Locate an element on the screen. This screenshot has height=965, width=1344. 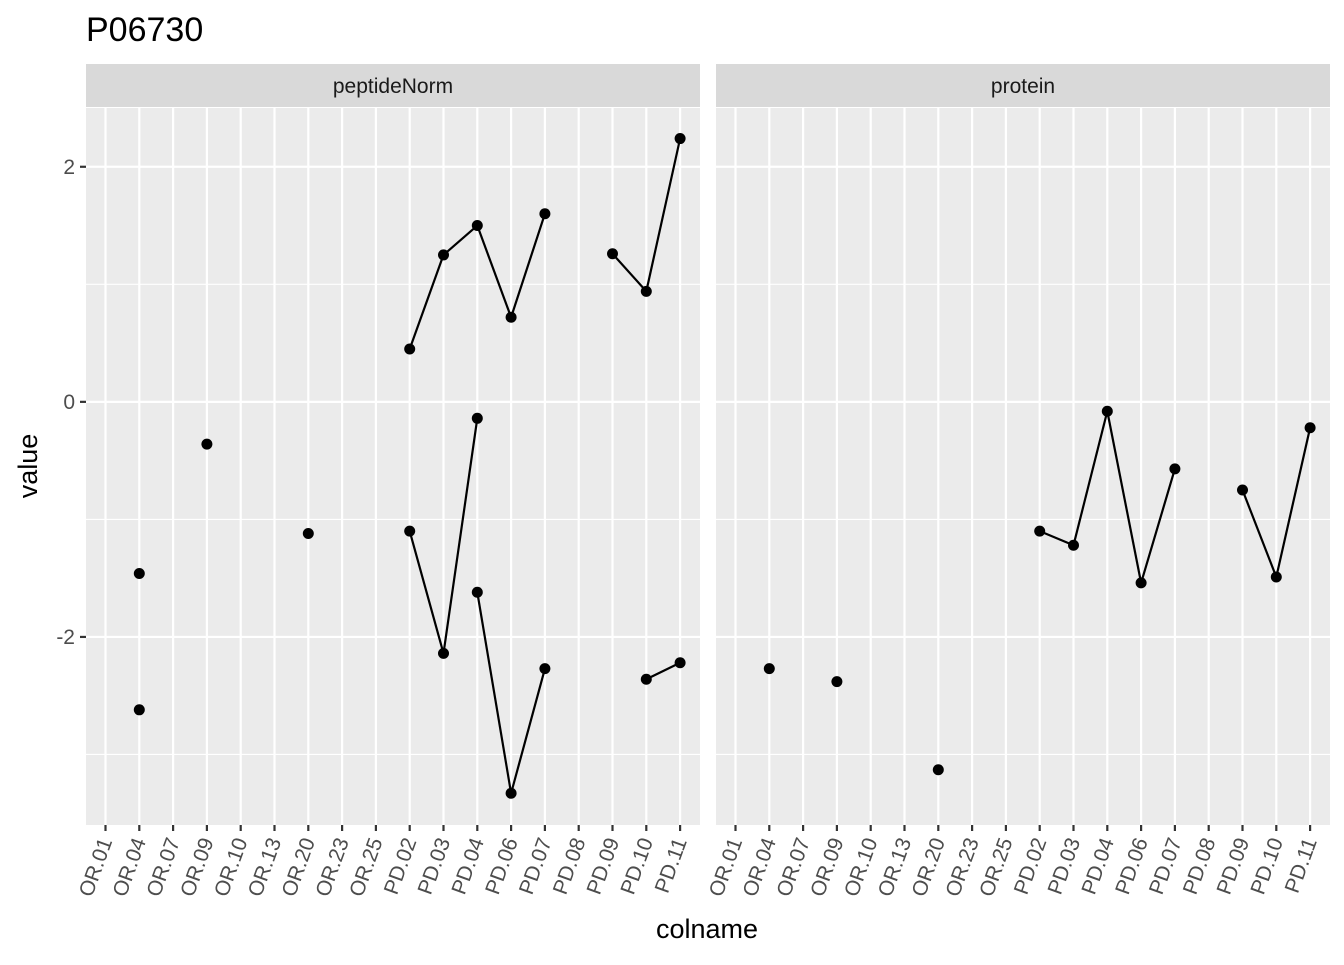
y-tick-label: -2 is located at coordinates (65, 637).